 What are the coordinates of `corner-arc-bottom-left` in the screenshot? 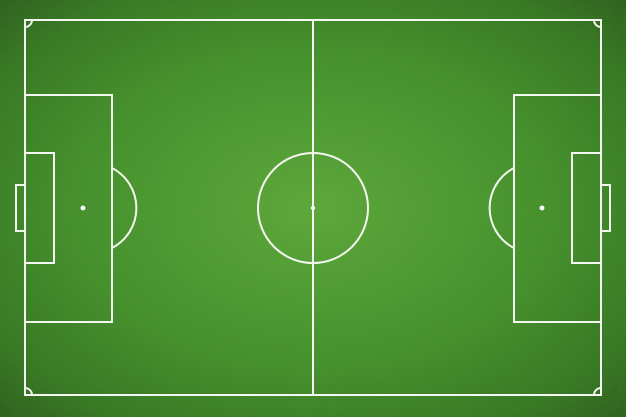 It's located at (28, 391).